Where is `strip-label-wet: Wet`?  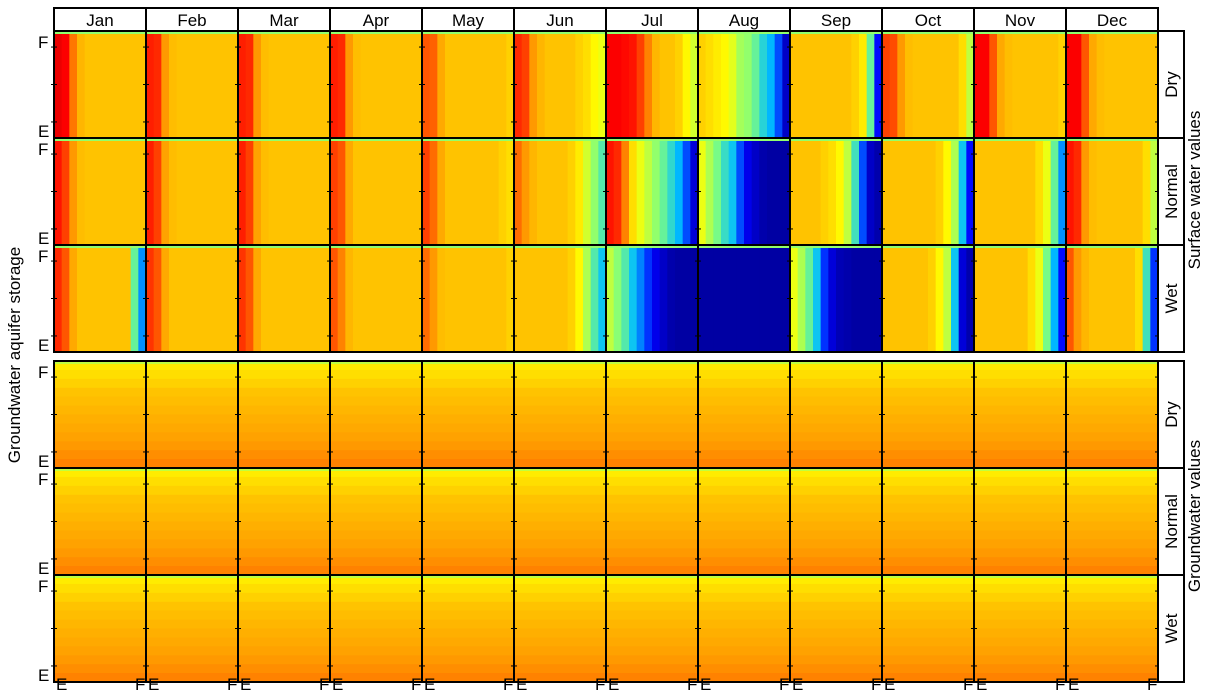
strip-label-wet: Wet is located at coordinates (1171, 628).